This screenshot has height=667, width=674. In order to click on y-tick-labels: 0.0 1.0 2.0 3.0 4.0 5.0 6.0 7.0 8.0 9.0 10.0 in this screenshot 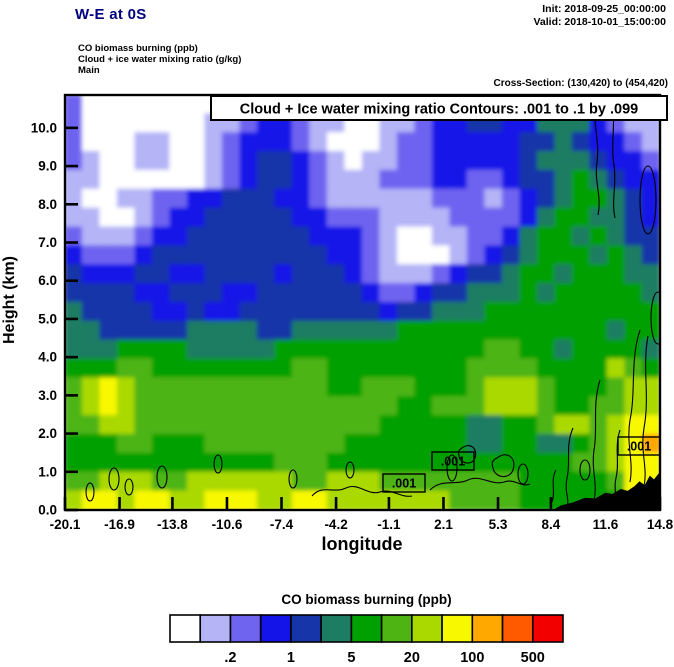, I will do `click(44, 318)`.